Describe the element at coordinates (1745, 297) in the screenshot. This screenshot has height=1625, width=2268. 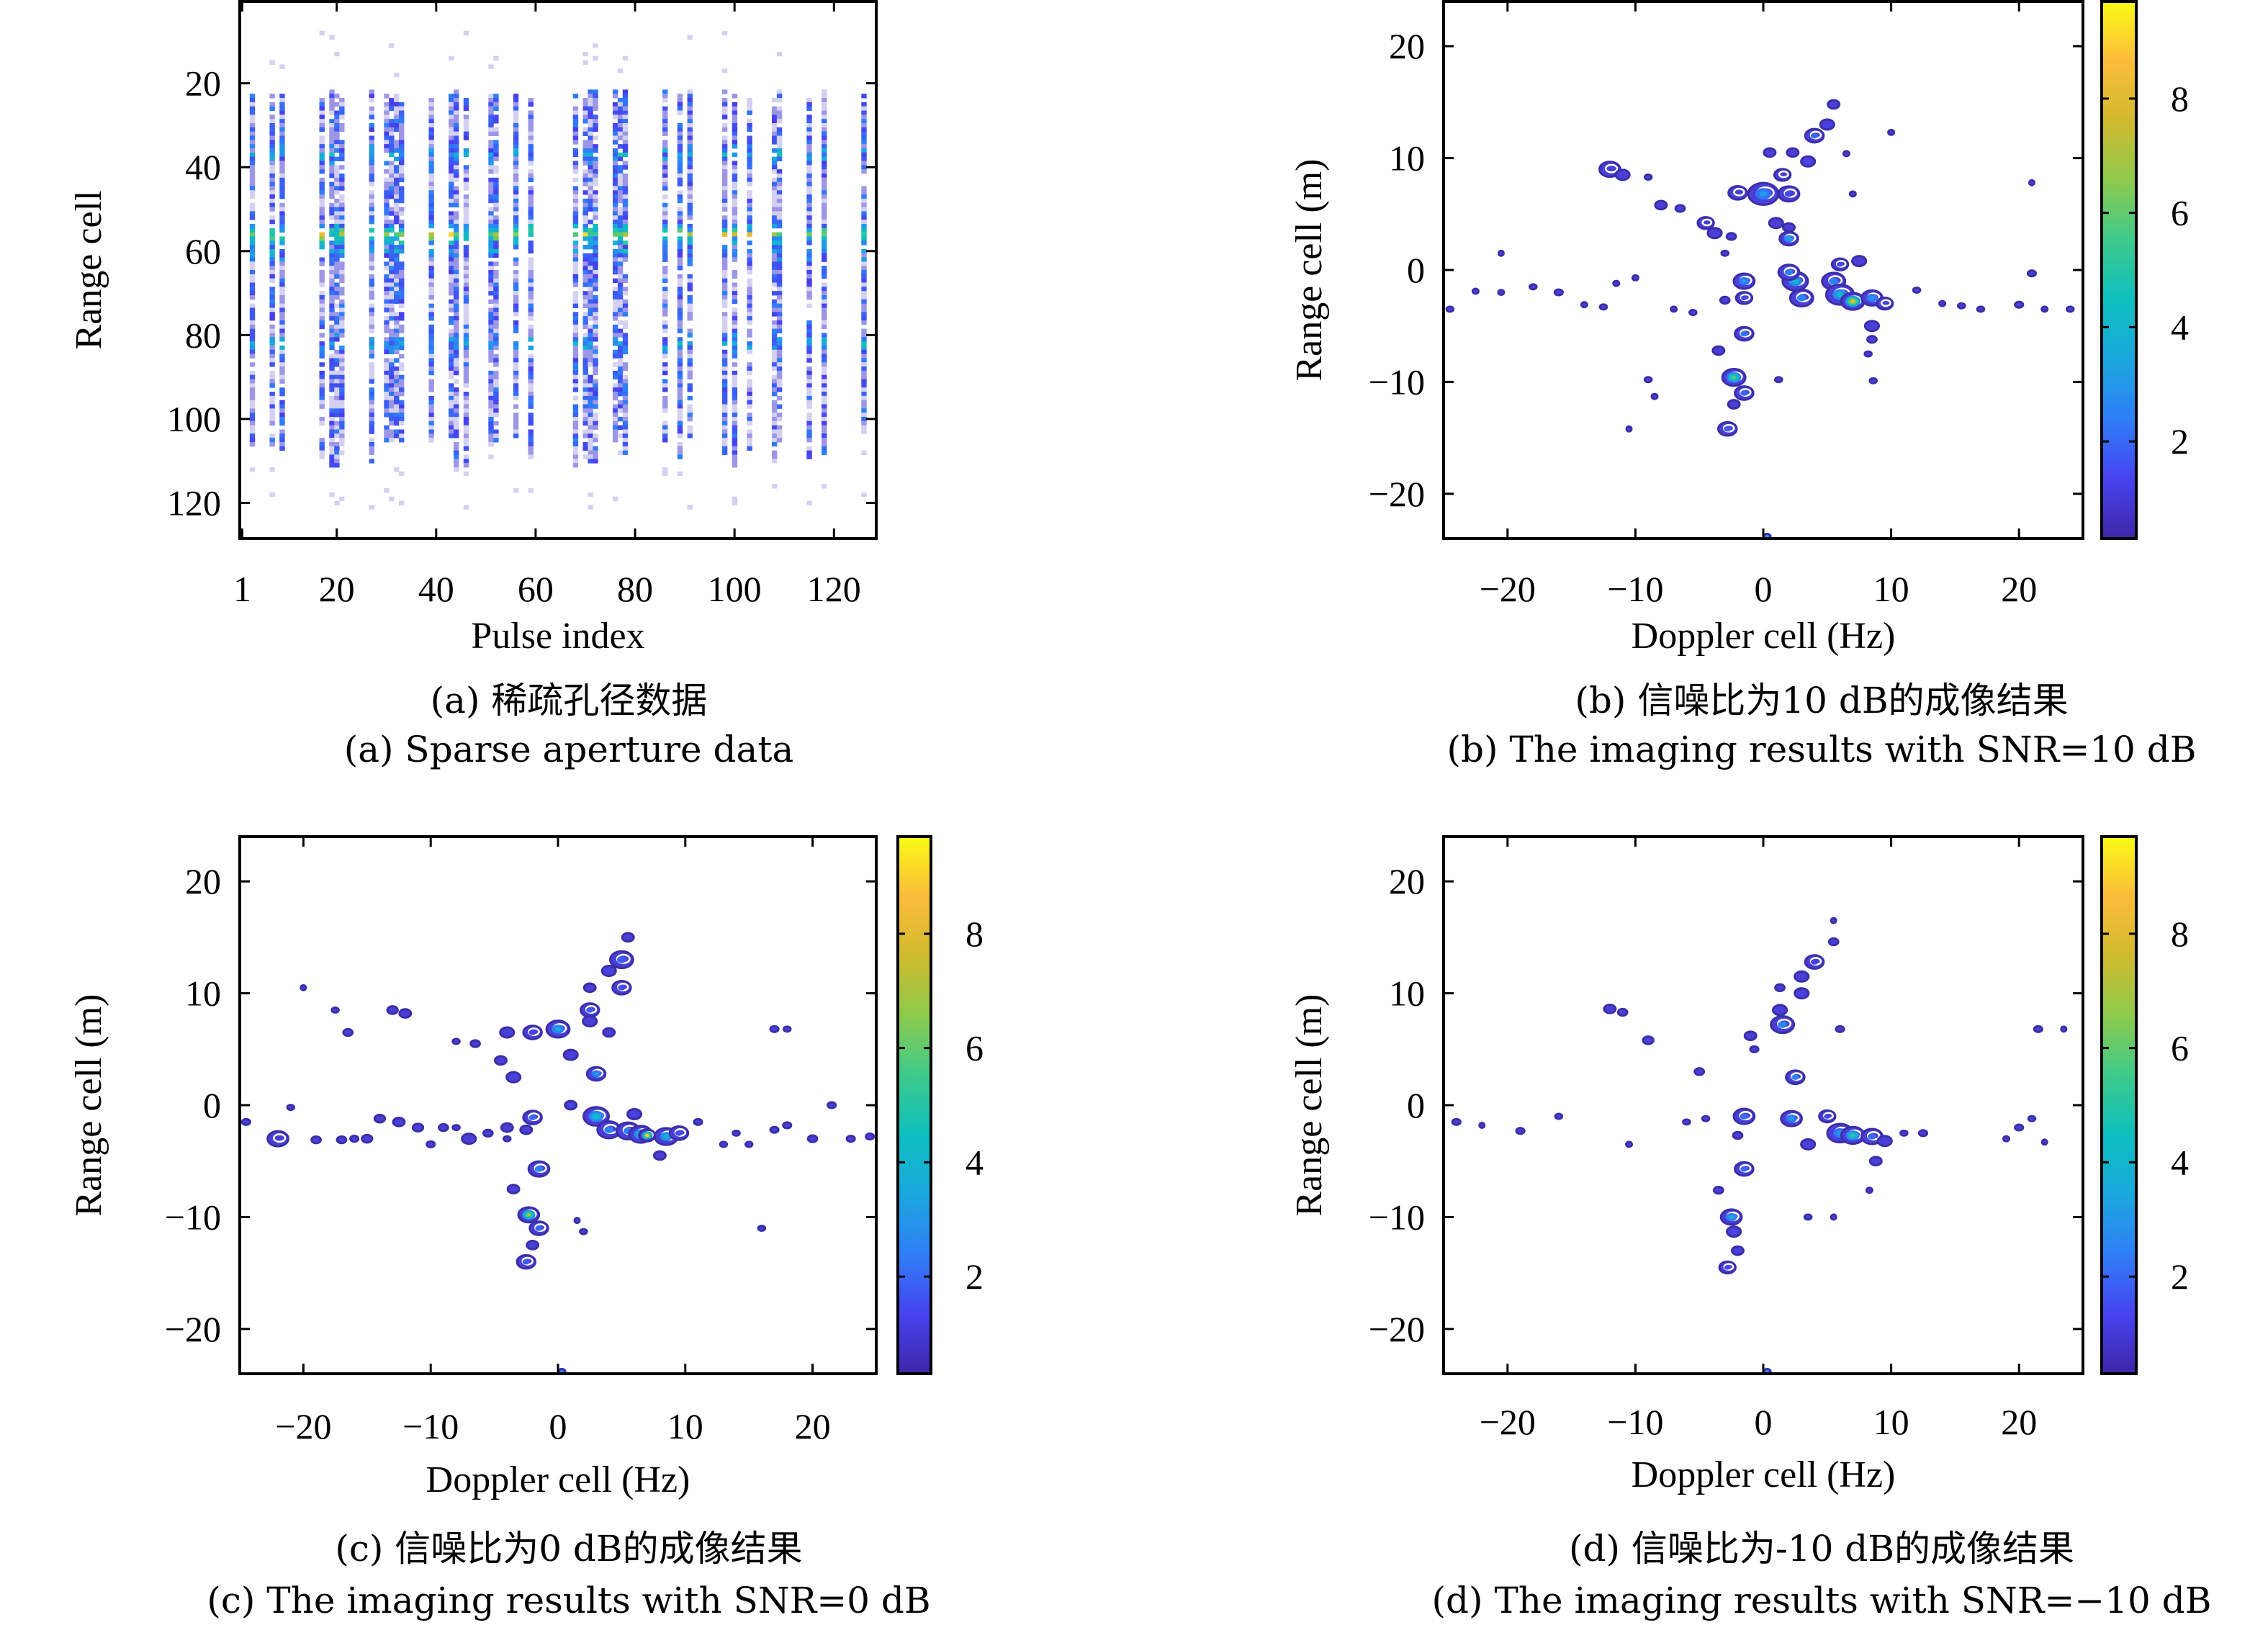
I see `contour-inner-ring` at that location.